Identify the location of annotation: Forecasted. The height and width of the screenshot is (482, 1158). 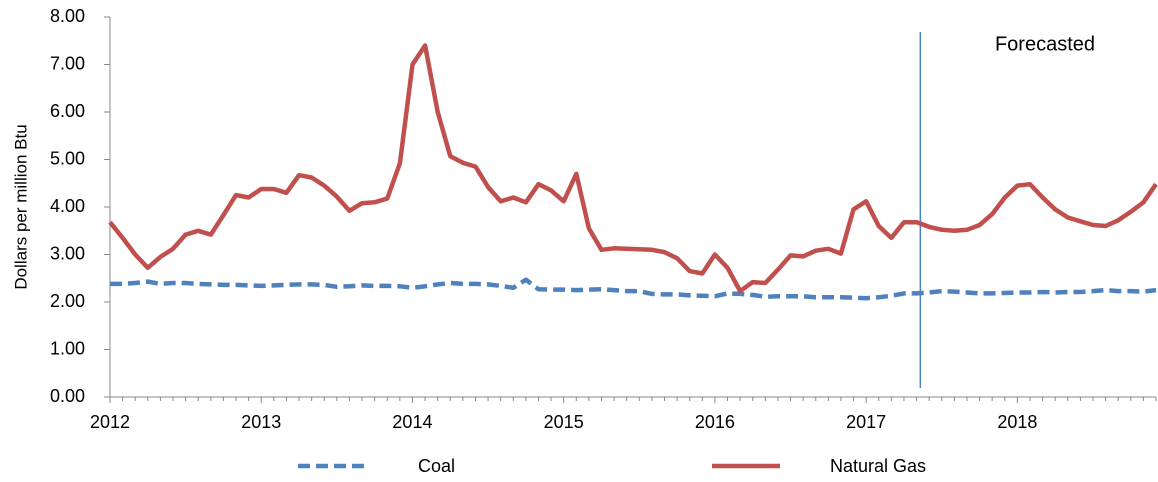
(1045, 44).